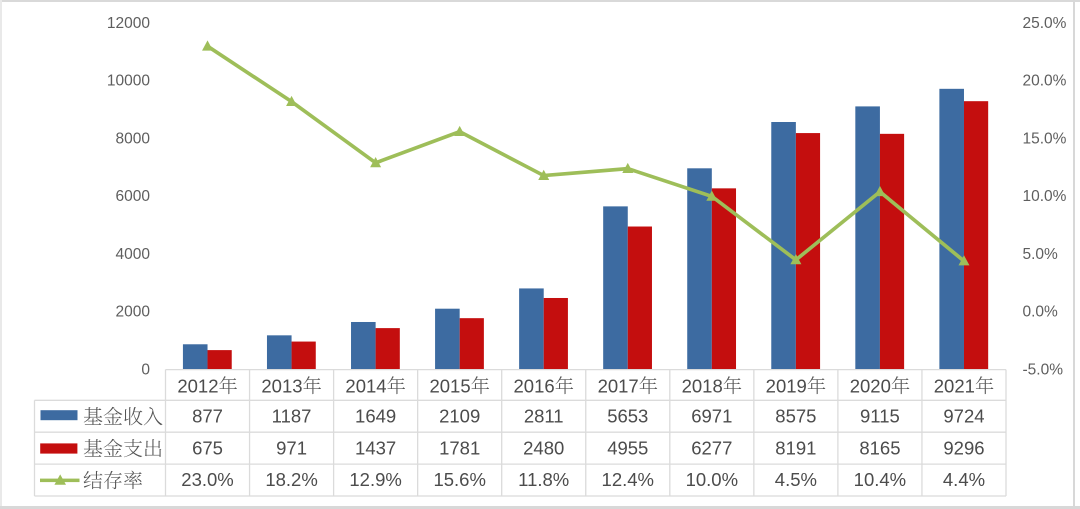 This screenshot has height=509, width=1080. What do you see at coordinates (963, 447) in the screenshot?
I see `svg-text: 9296` at bounding box center [963, 447].